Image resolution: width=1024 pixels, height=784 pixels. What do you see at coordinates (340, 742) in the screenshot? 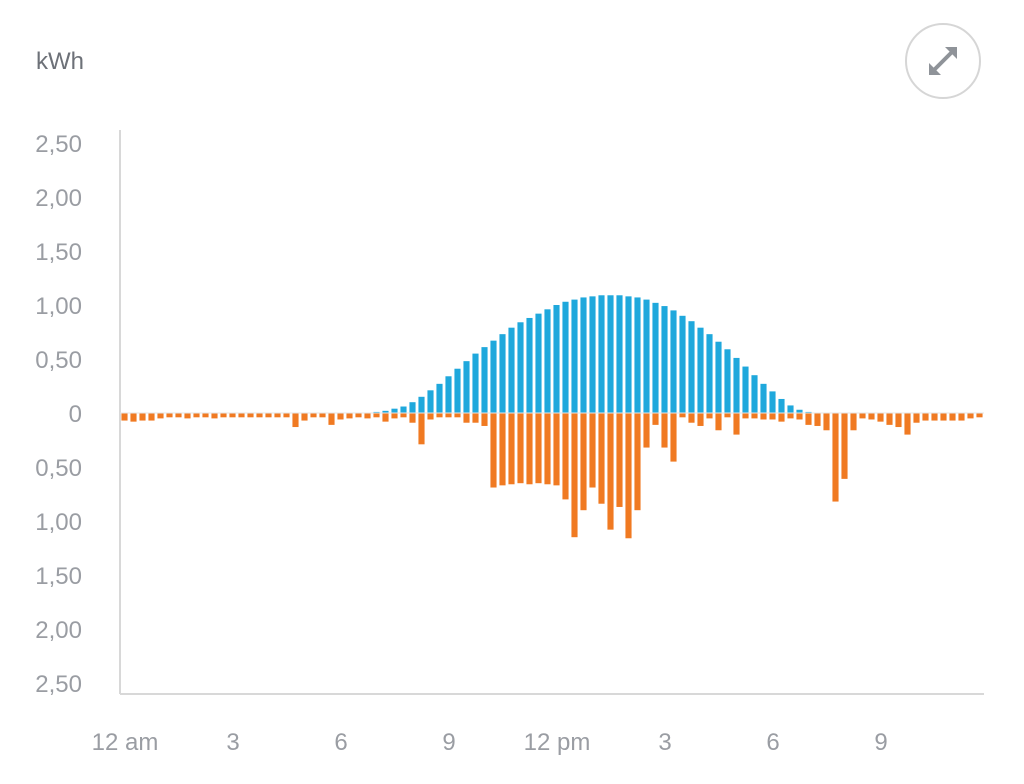
I see `x-tick-label: 6` at bounding box center [340, 742].